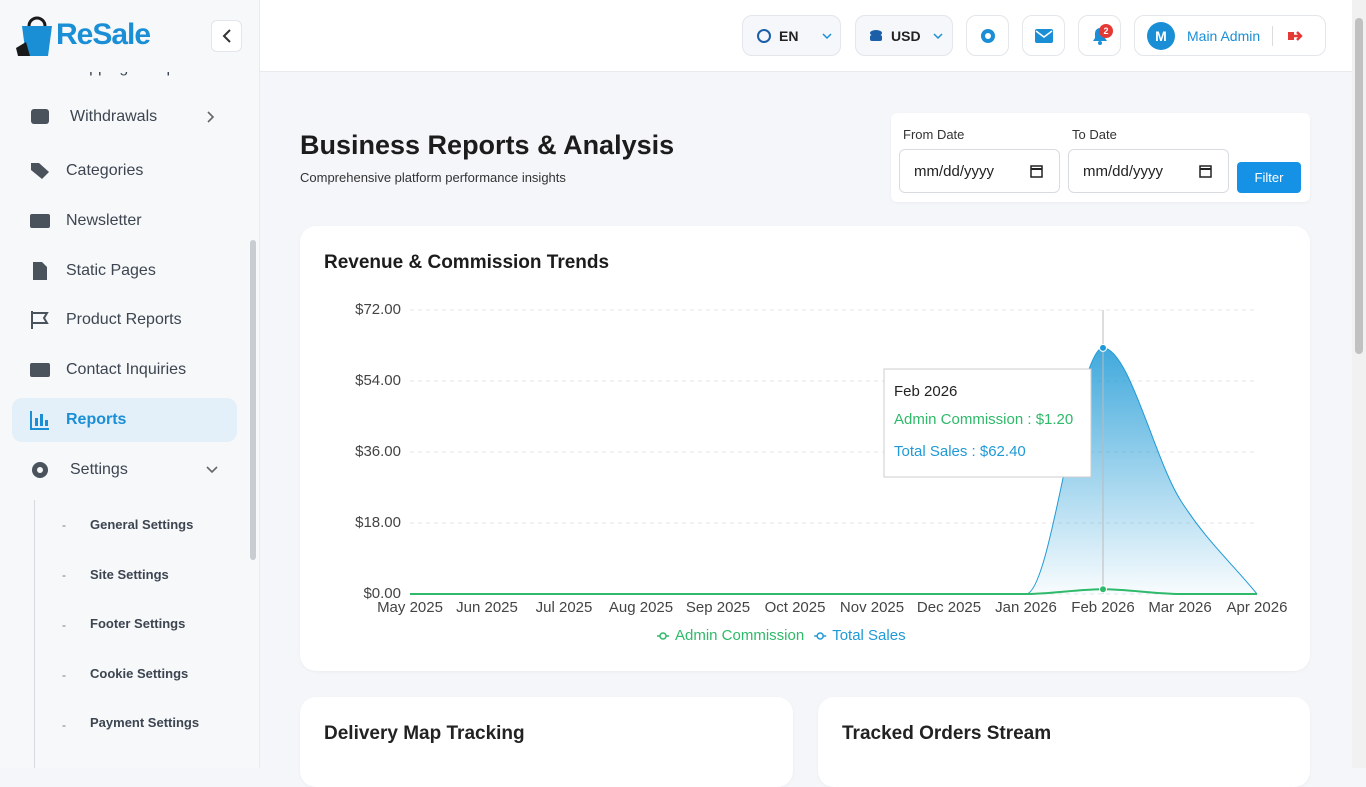 The width and height of the screenshot is (1366, 787). What do you see at coordinates (1257, 607) in the screenshot?
I see `x-tick-label: Apr 2026` at bounding box center [1257, 607].